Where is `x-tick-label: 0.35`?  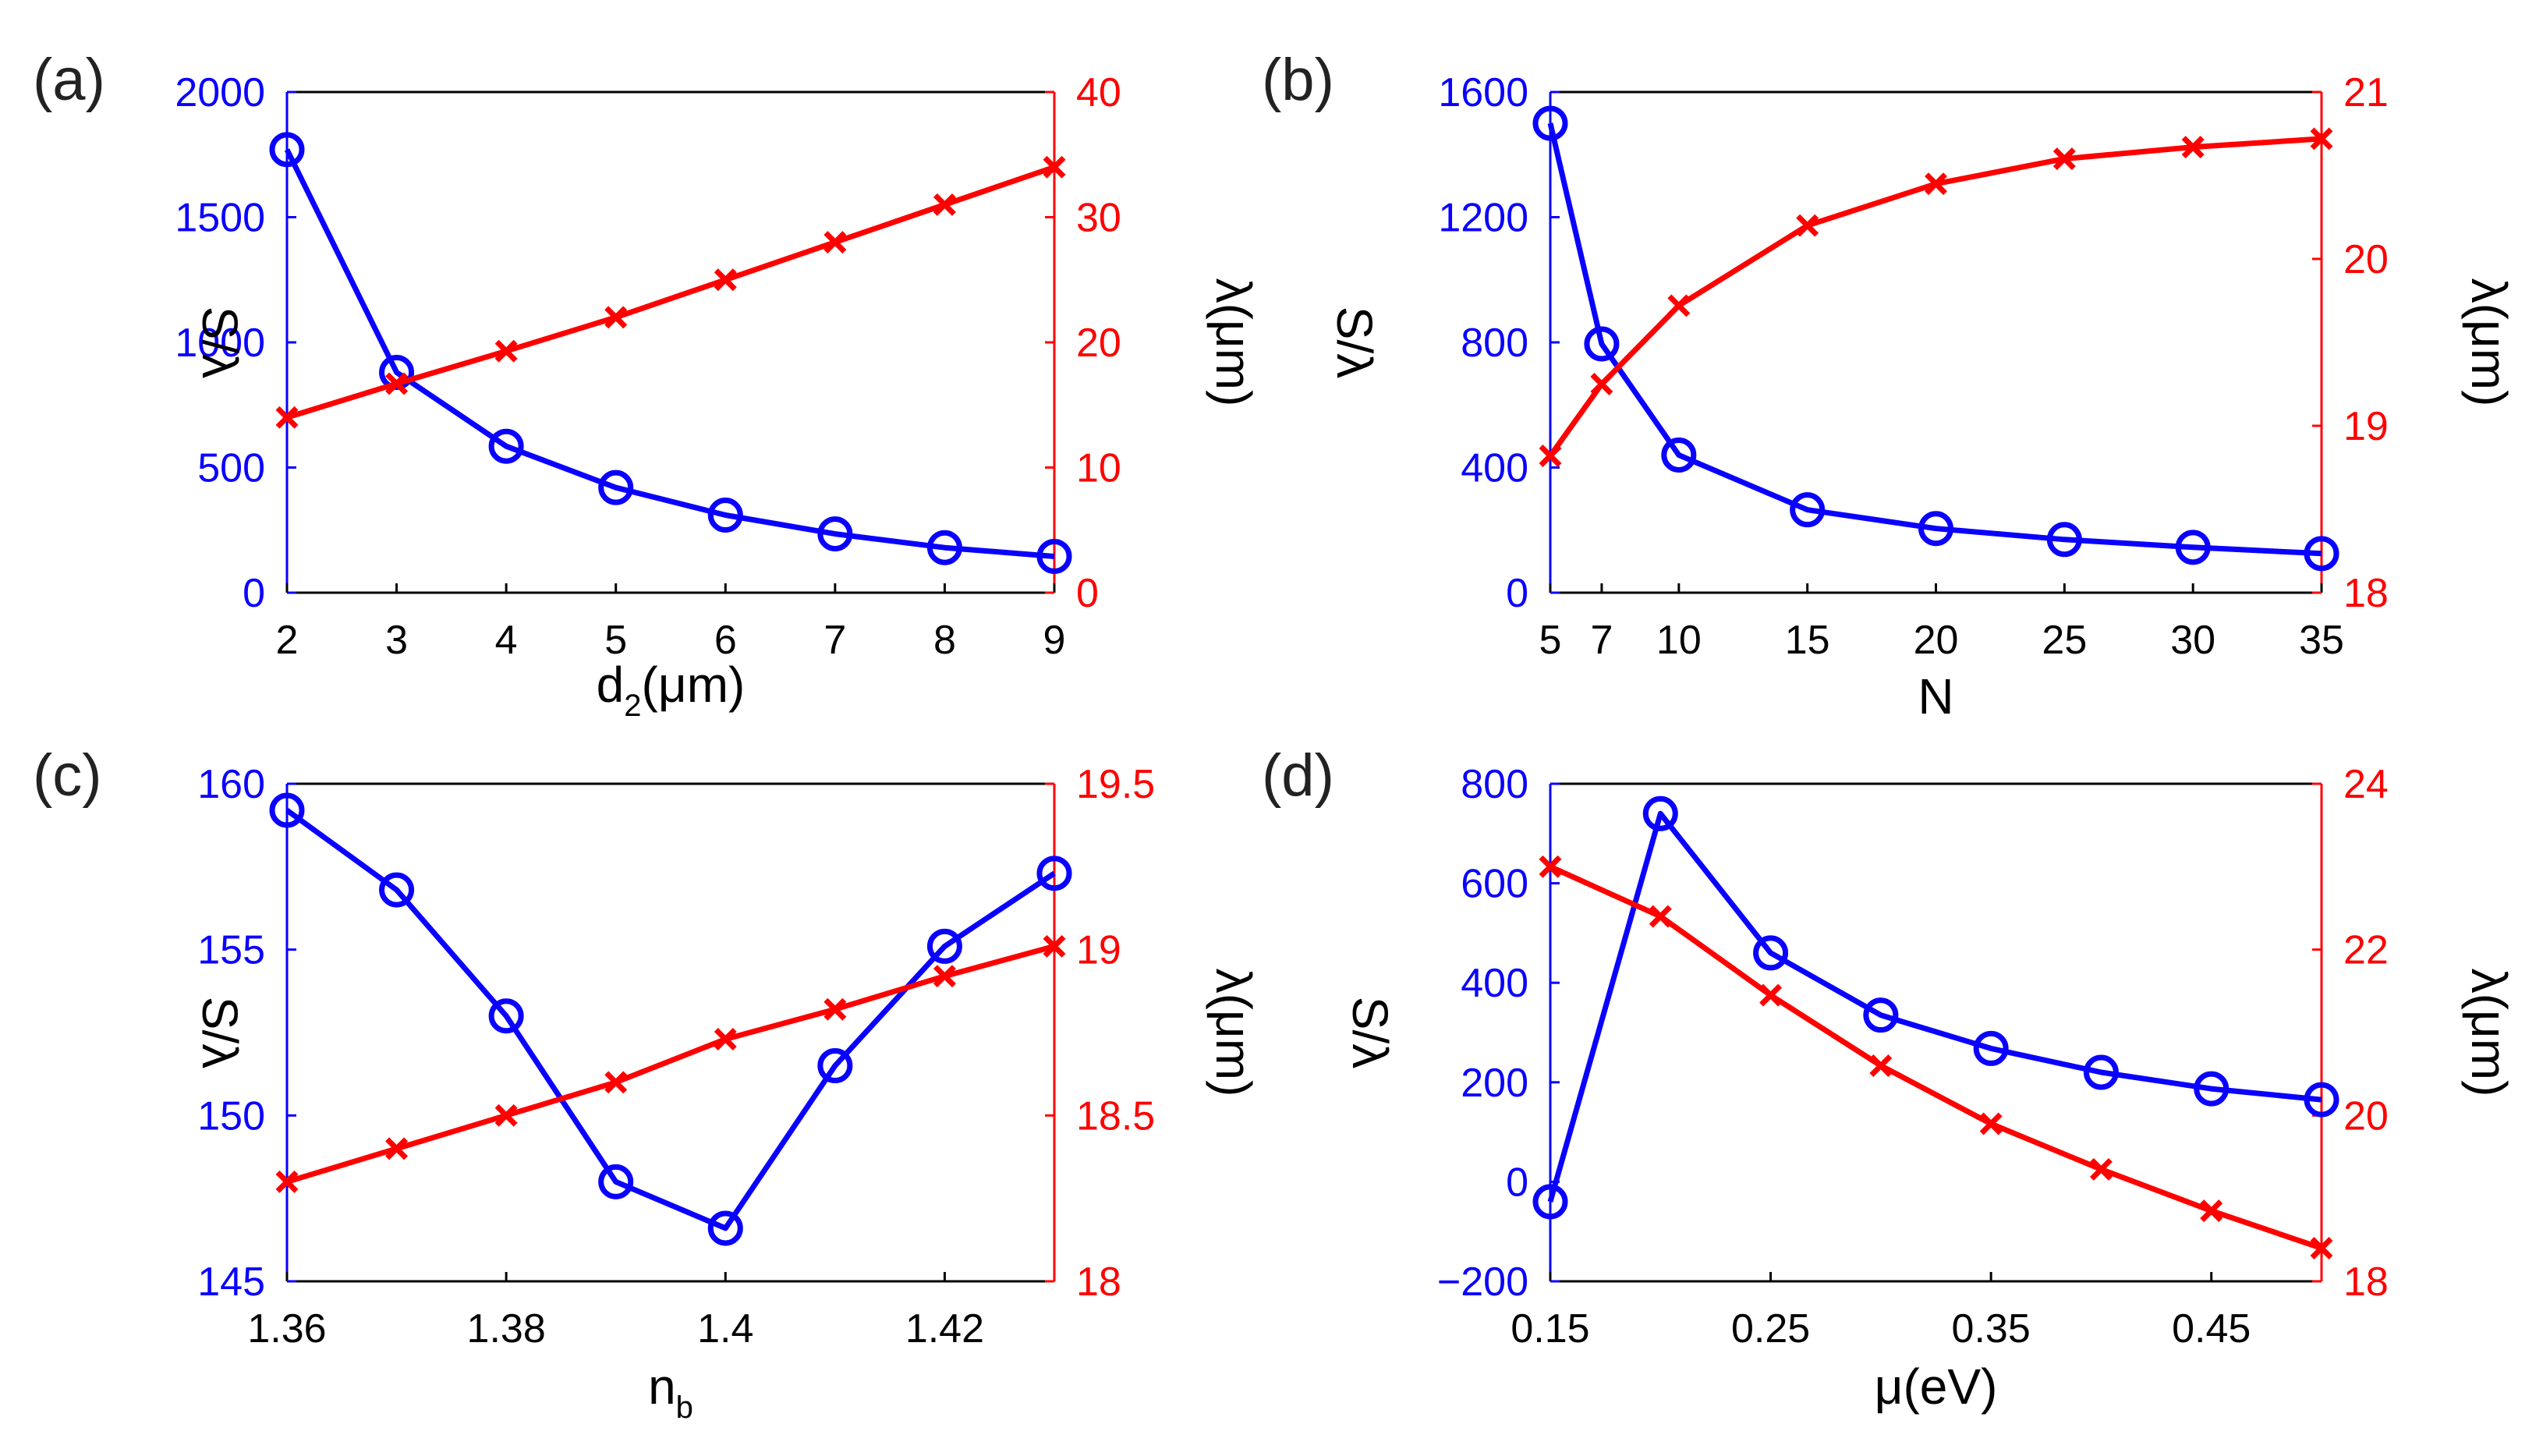
x-tick-label: 0.35 is located at coordinates (1992, 1328).